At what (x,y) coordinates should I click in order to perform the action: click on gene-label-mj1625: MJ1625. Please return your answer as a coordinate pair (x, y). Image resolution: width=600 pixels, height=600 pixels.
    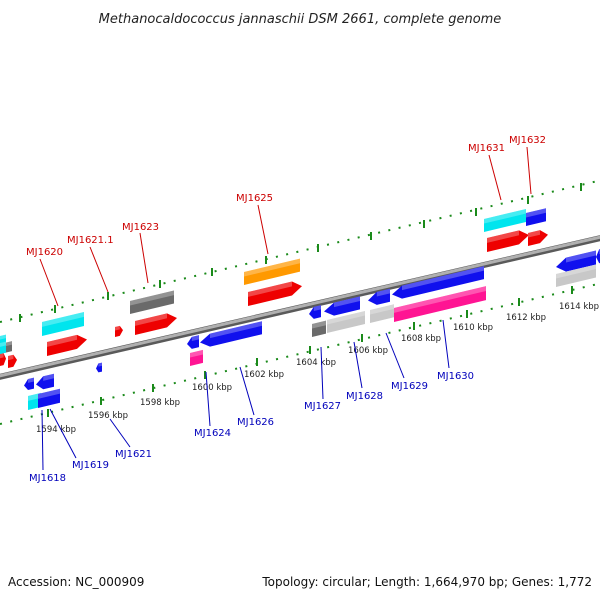
    Looking at the image, I should click on (254, 198).